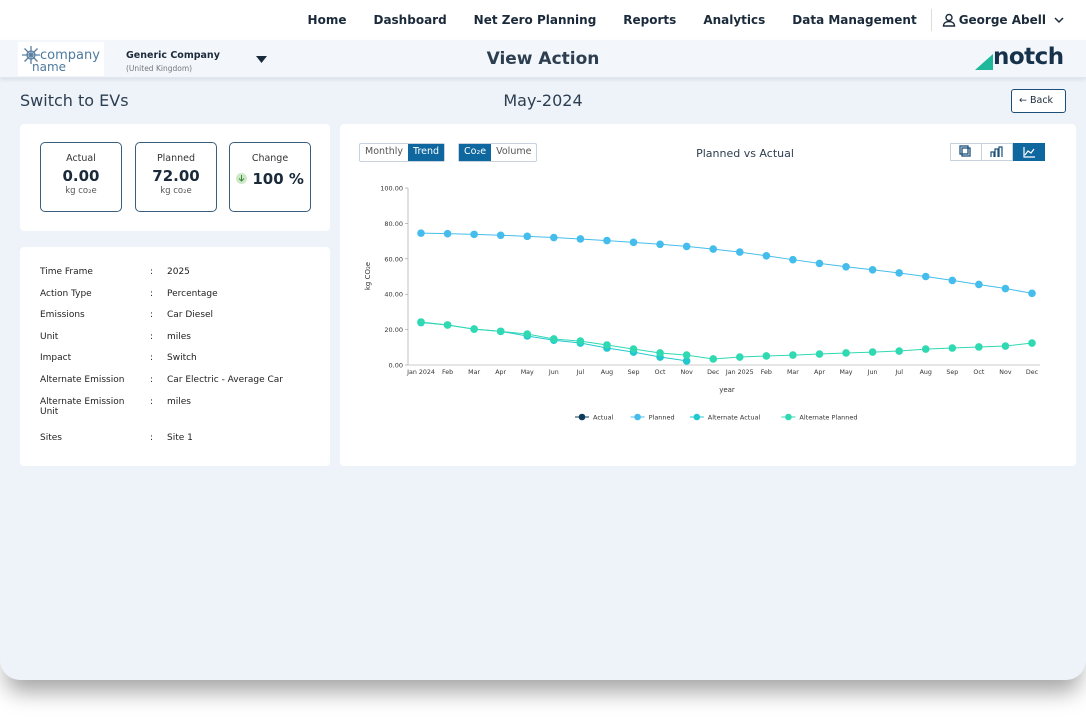 The width and height of the screenshot is (1086, 724). I want to click on kpi: Change 100 %, so click(270, 177).